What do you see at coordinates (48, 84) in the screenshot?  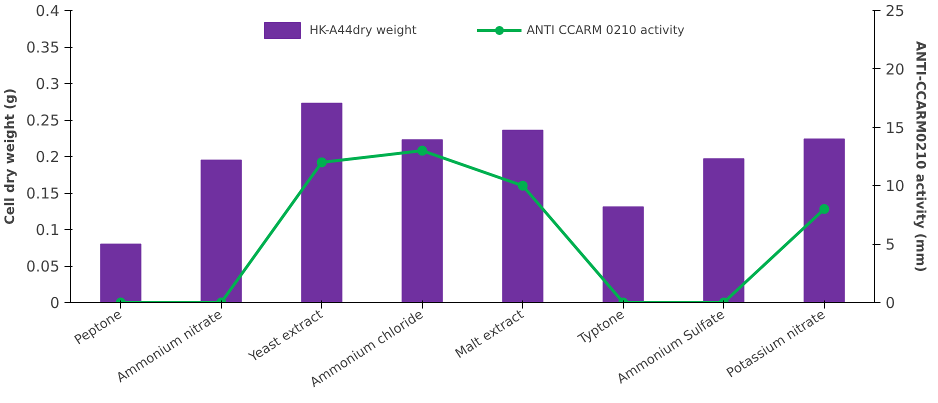 I see `y-tick-label: 0.3` at bounding box center [48, 84].